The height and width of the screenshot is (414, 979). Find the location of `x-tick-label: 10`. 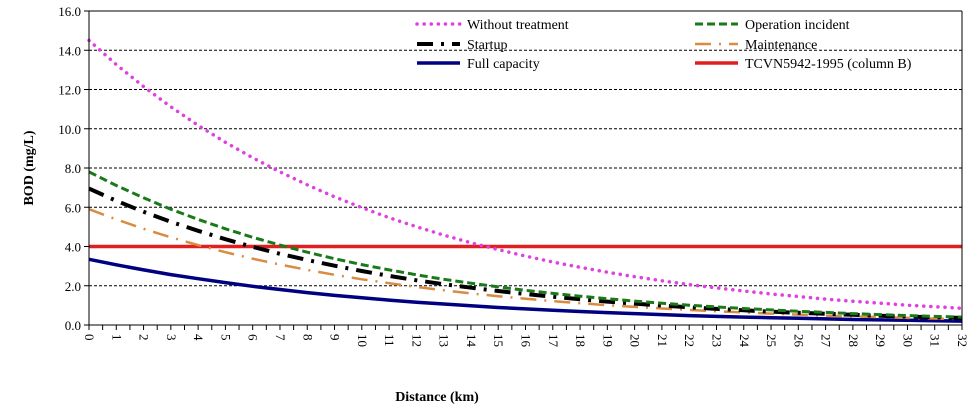

x-tick-label: 10 is located at coordinates (362, 340).